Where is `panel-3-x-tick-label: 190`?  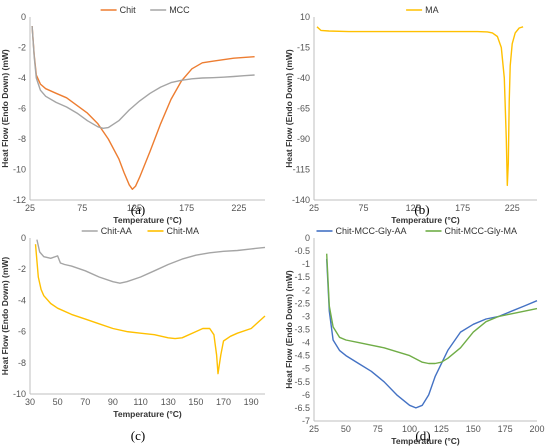
panel-3-x-tick-label: 190 is located at coordinates (251, 402).